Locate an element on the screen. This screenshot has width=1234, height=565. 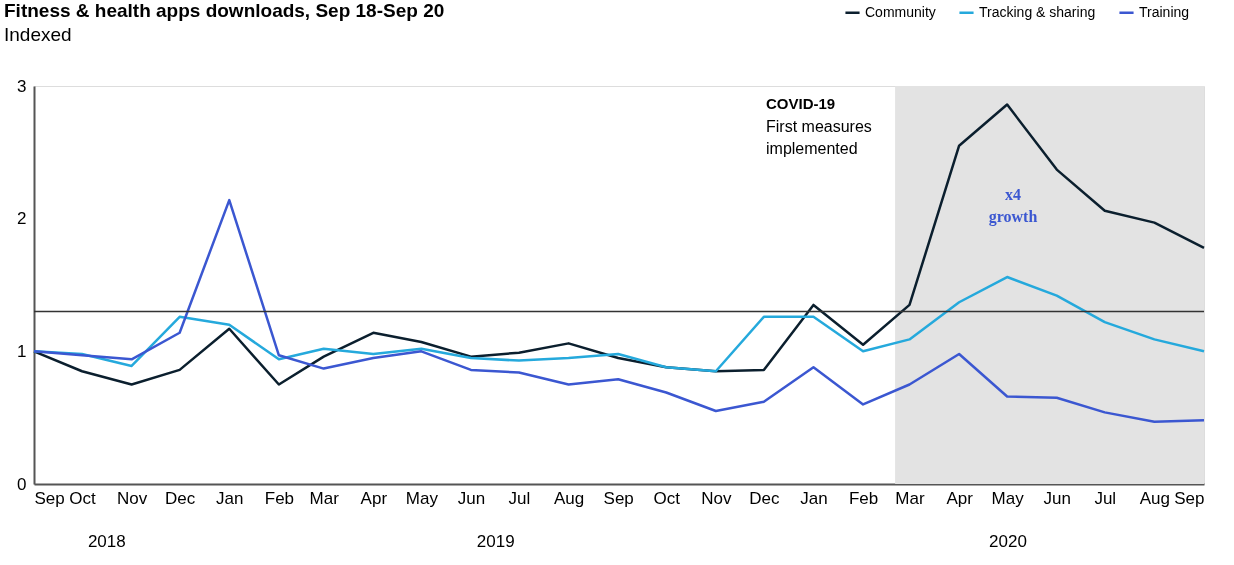
text: 2018 is located at coordinates (106, 541).